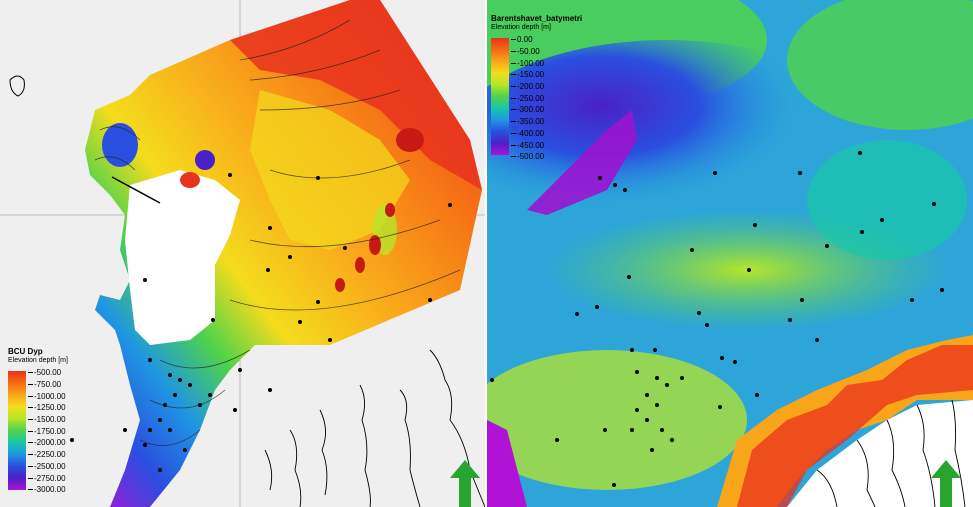  Describe the element at coordinates (50, 478) in the screenshot. I see `legend-tick: -2750.00` at that location.